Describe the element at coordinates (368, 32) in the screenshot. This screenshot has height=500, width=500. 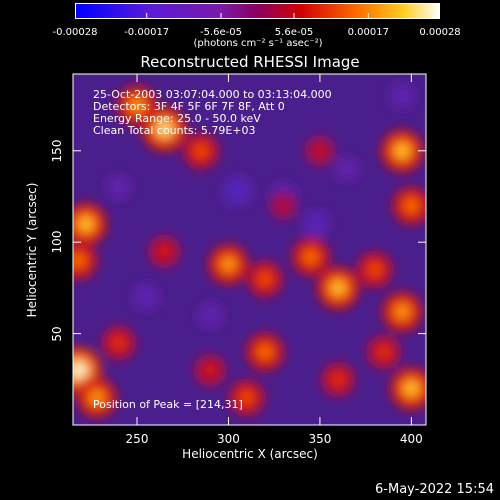
I see `colorbar-tick-label: 0.00017` at that location.